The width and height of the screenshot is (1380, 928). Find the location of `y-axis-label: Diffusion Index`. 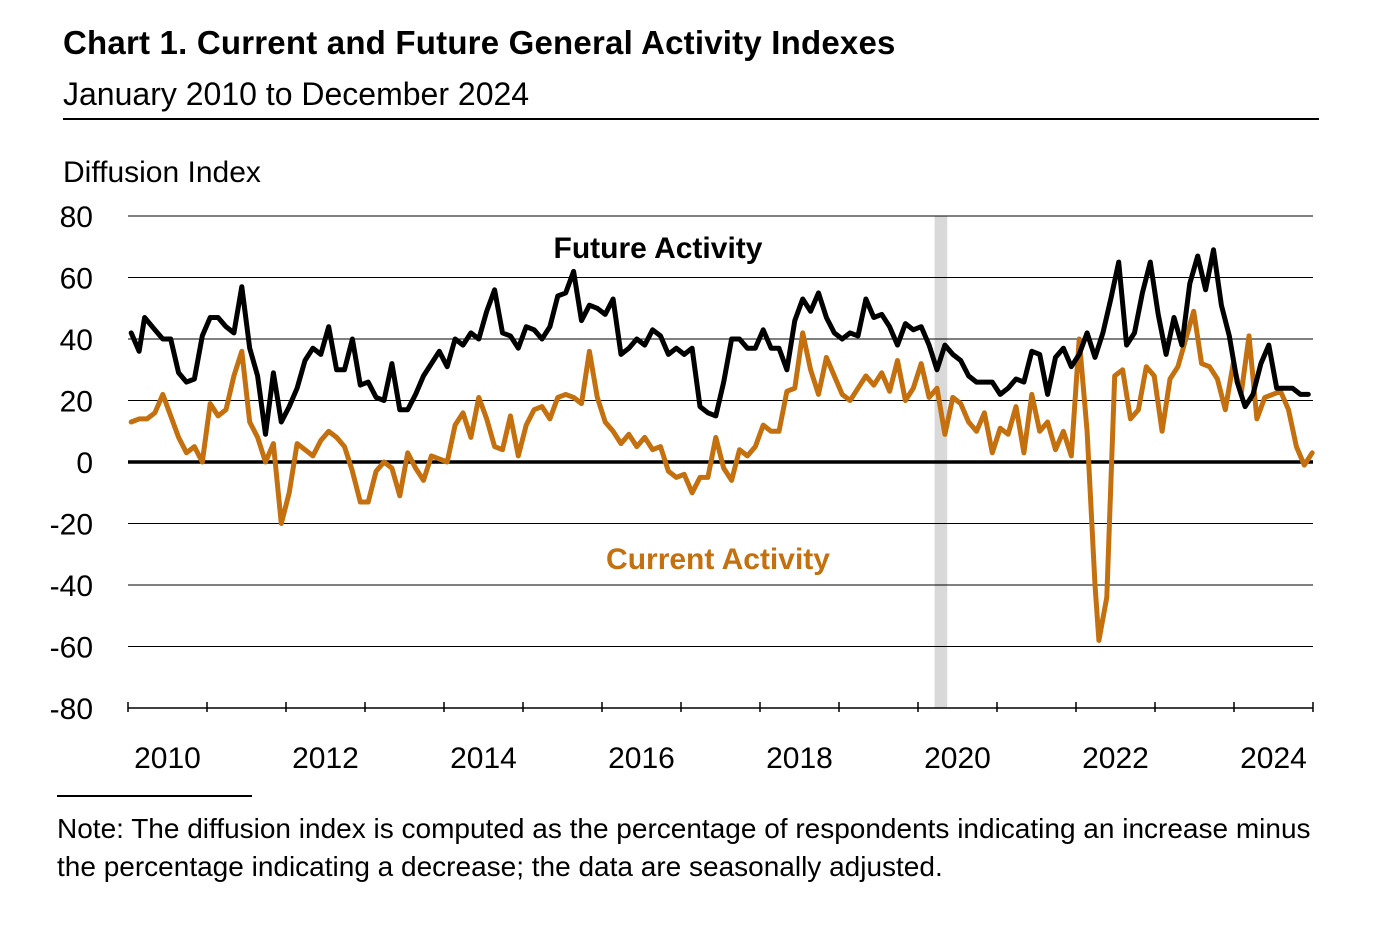

y-axis-label: Diffusion Index is located at coordinates (162, 172).